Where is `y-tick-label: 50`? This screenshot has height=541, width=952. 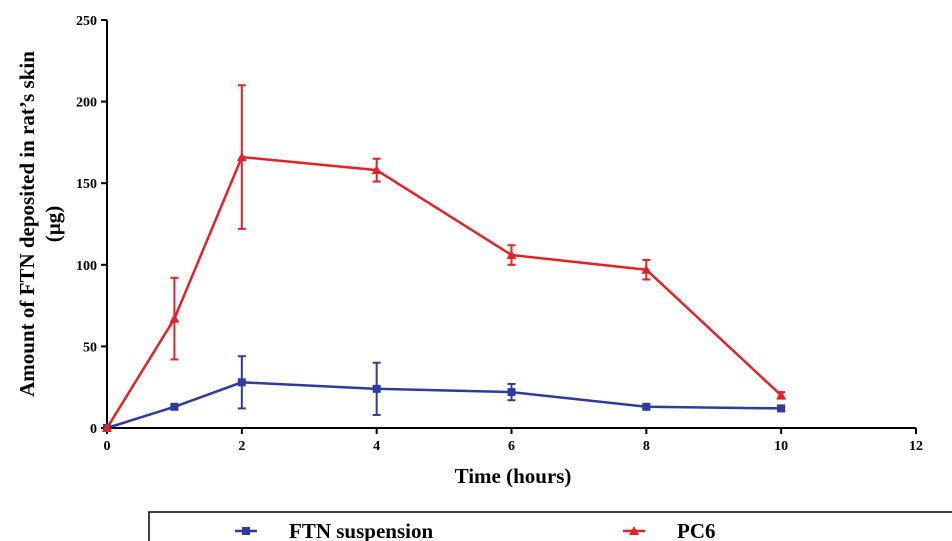 y-tick-label: 50 is located at coordinates (90, 347).